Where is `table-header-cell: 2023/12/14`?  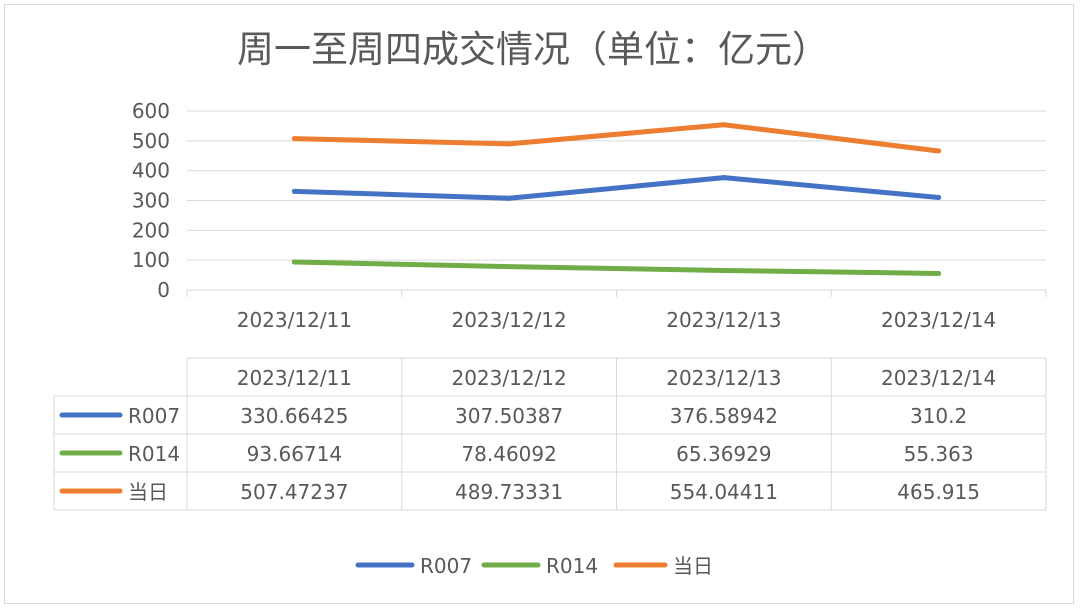 table-header-cell: 2023/12/14 is located at coordinates (938, 378).